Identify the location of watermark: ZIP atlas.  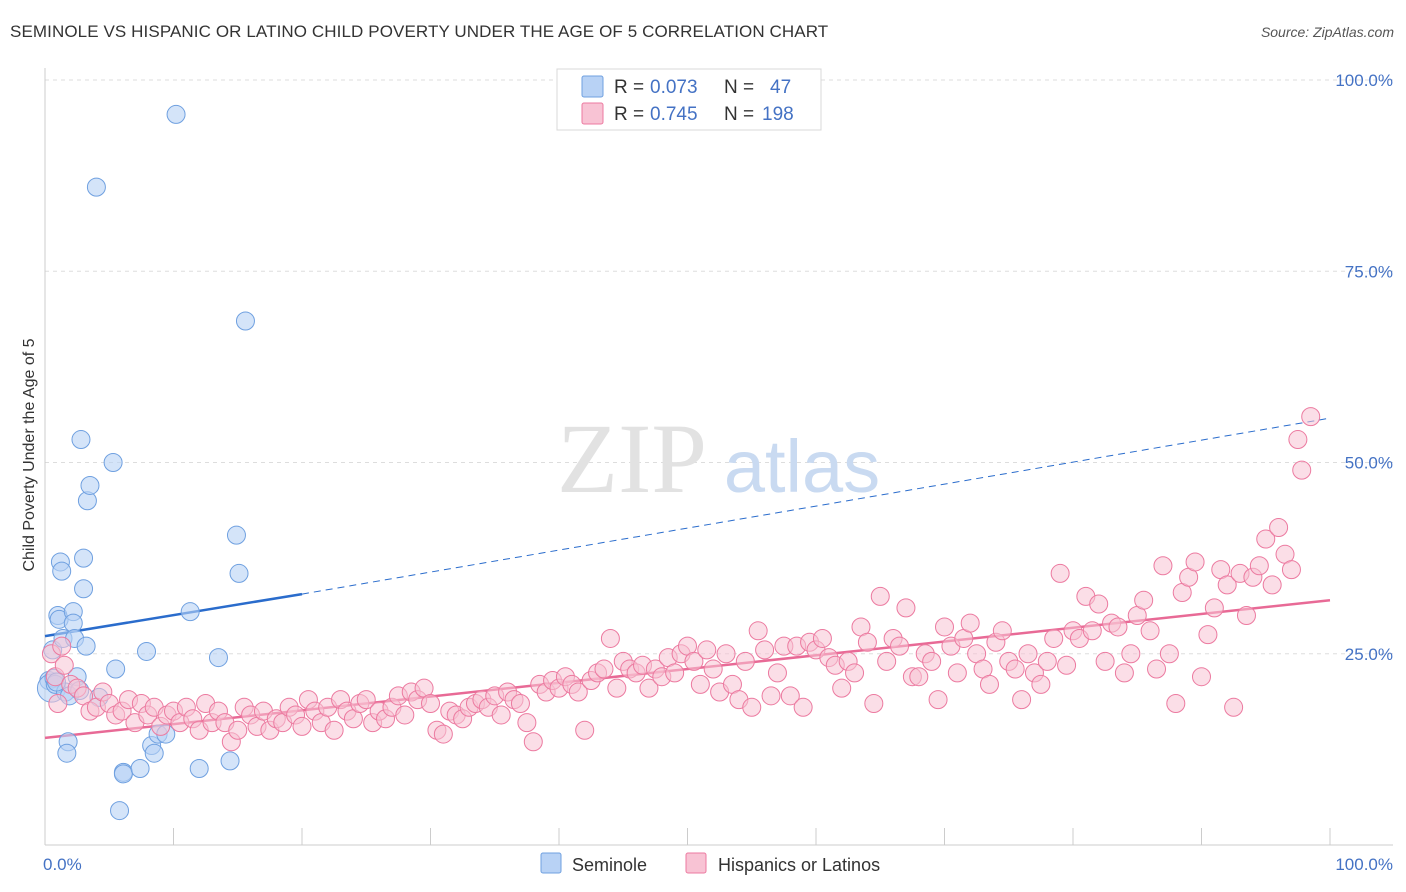
(718, 458).